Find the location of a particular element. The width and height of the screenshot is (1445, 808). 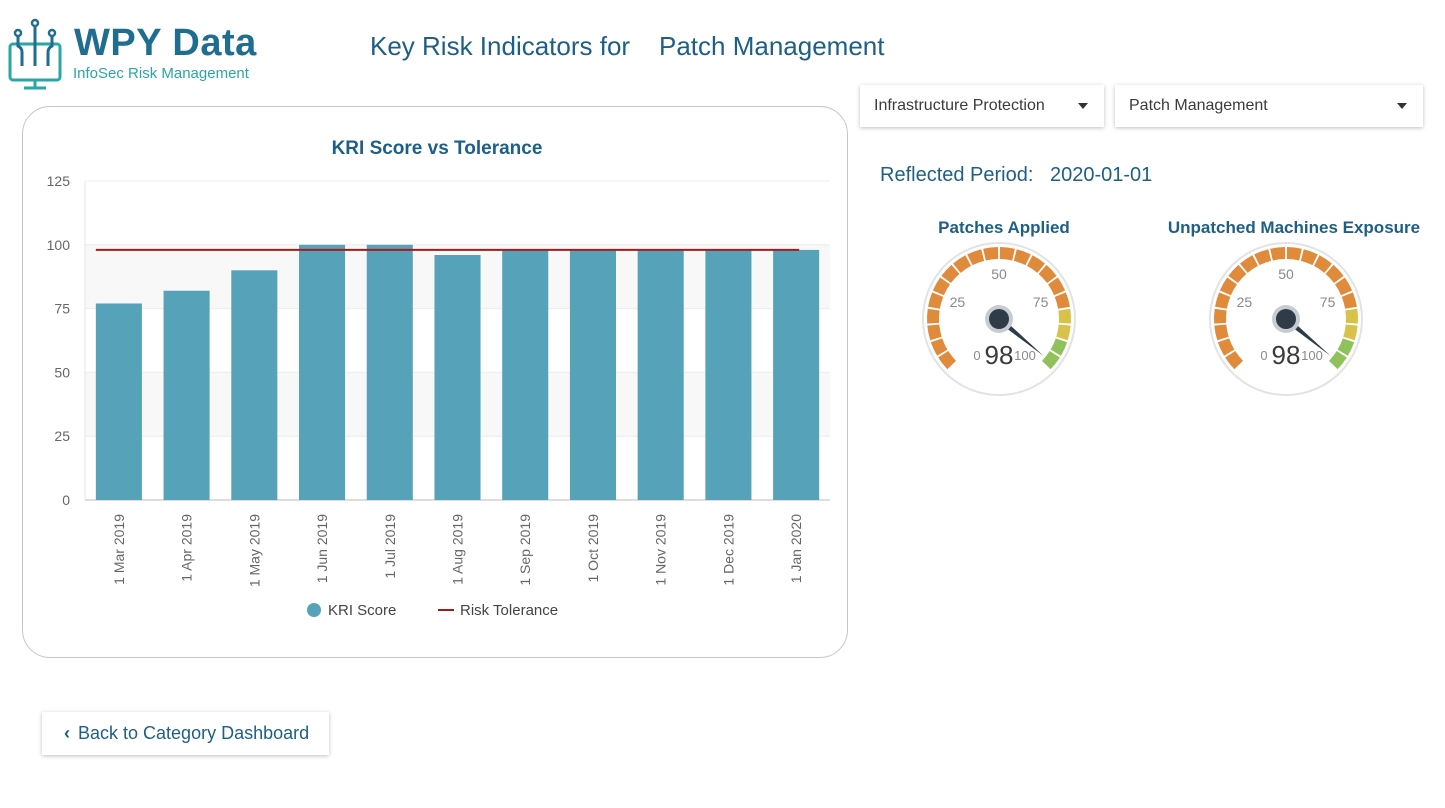

x-tick-label: 1 Oct 2019 is located at coordinates (593, 548).